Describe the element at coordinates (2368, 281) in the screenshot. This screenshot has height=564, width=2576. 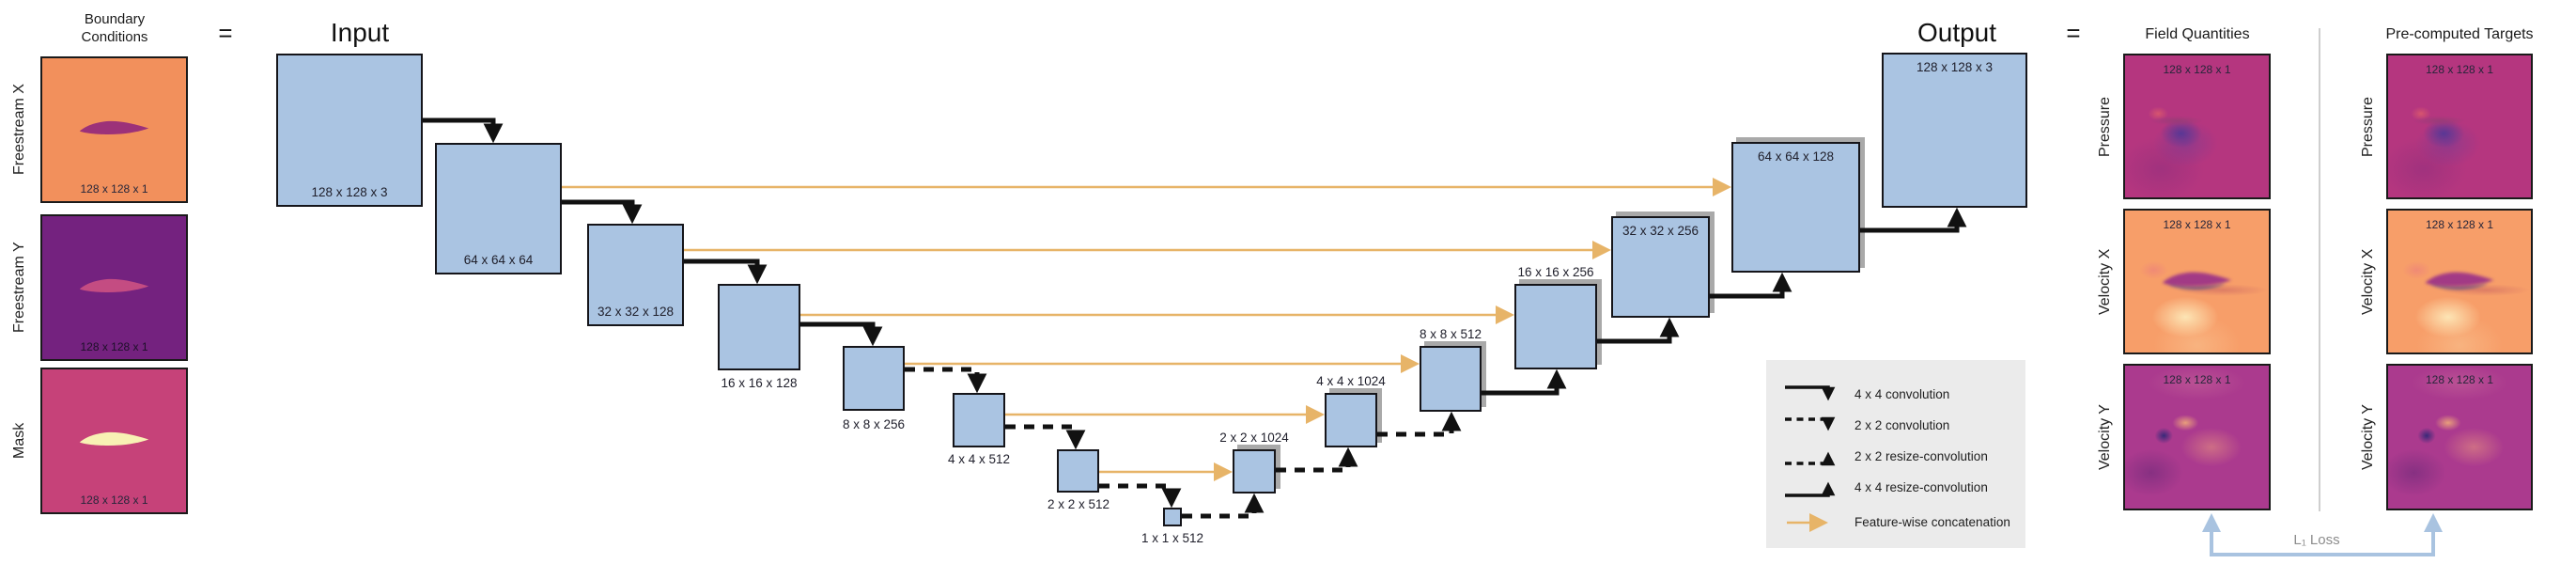
I see `velocity-x-target-label: Velocity X` at that location.